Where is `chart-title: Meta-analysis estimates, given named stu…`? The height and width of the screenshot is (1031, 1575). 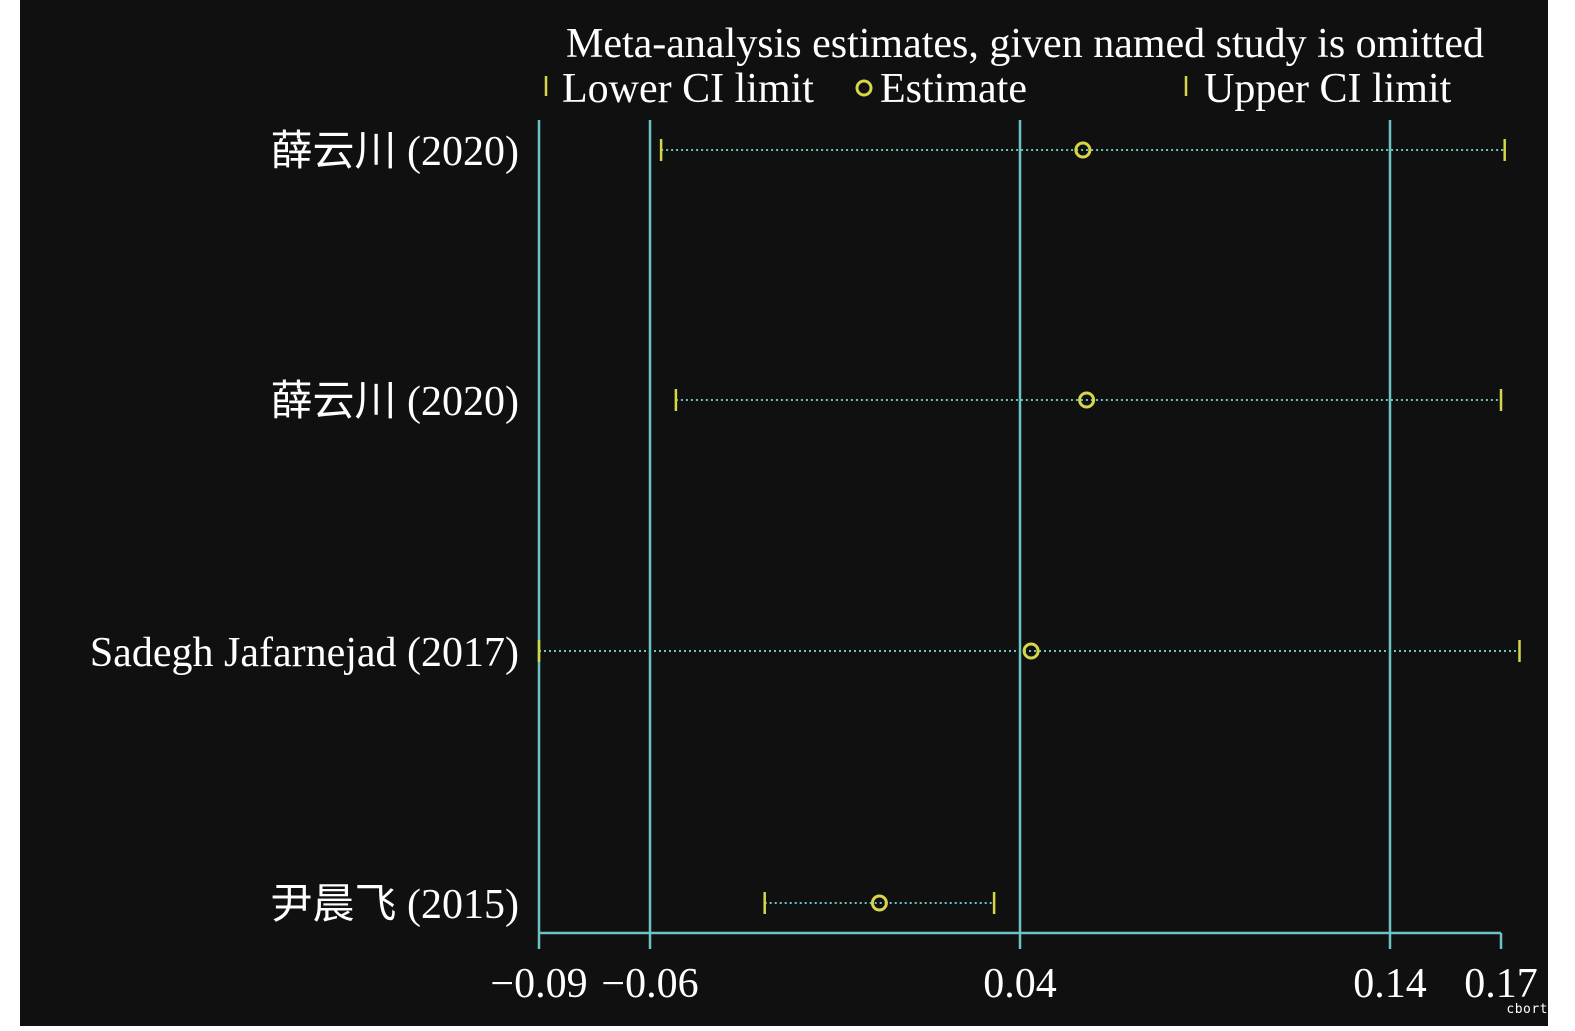 chart-title: Meta-analysis estimates, given named stu… is located at coordinates (1025, 44).